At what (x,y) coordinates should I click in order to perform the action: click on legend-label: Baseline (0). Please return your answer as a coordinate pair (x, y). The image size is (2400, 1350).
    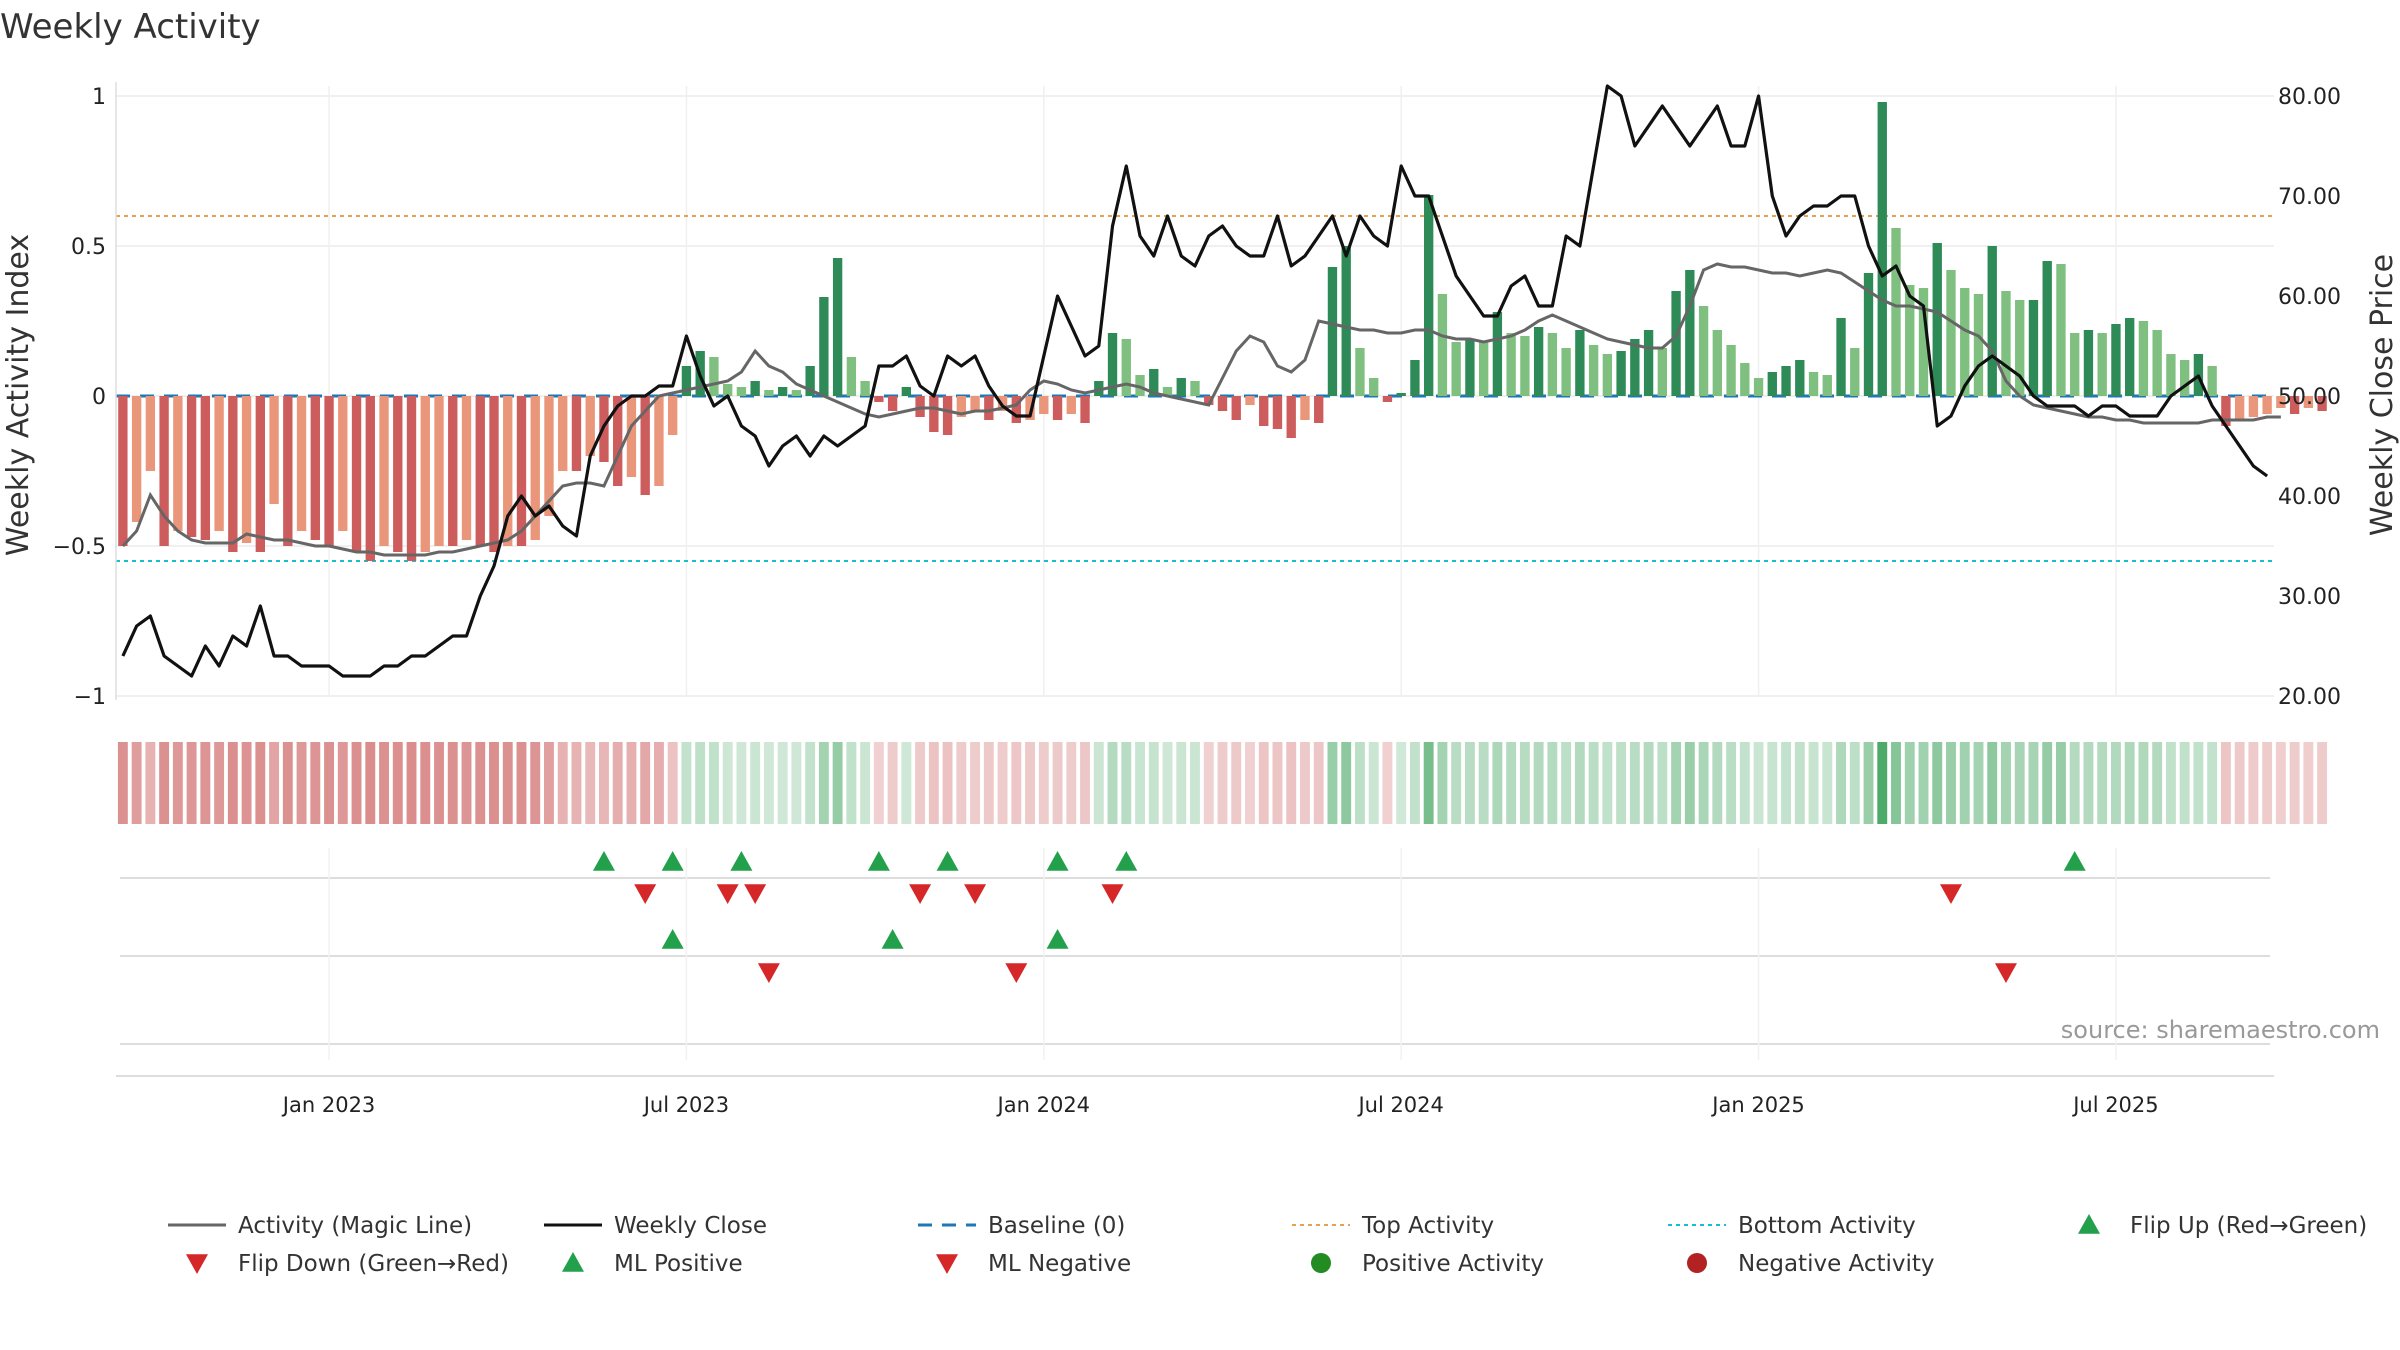
    Looking at the image, I should click on (1056, 1226).